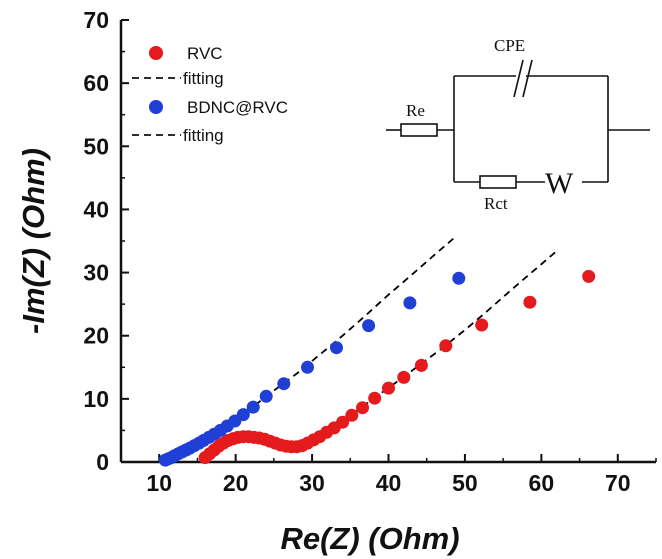  Describe the element at coordinates (618, 483) in the screenshot. I see `x-tick-label: 70` at that location.